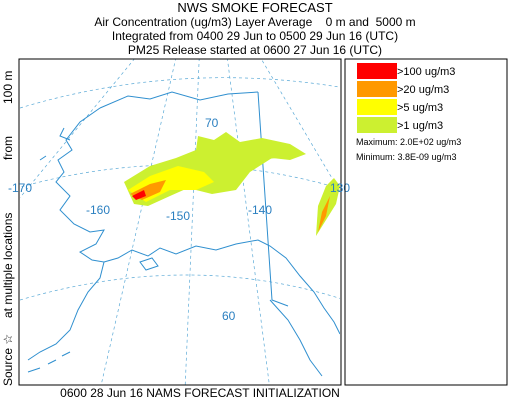  I want to click on coastline, so click(296, 338).